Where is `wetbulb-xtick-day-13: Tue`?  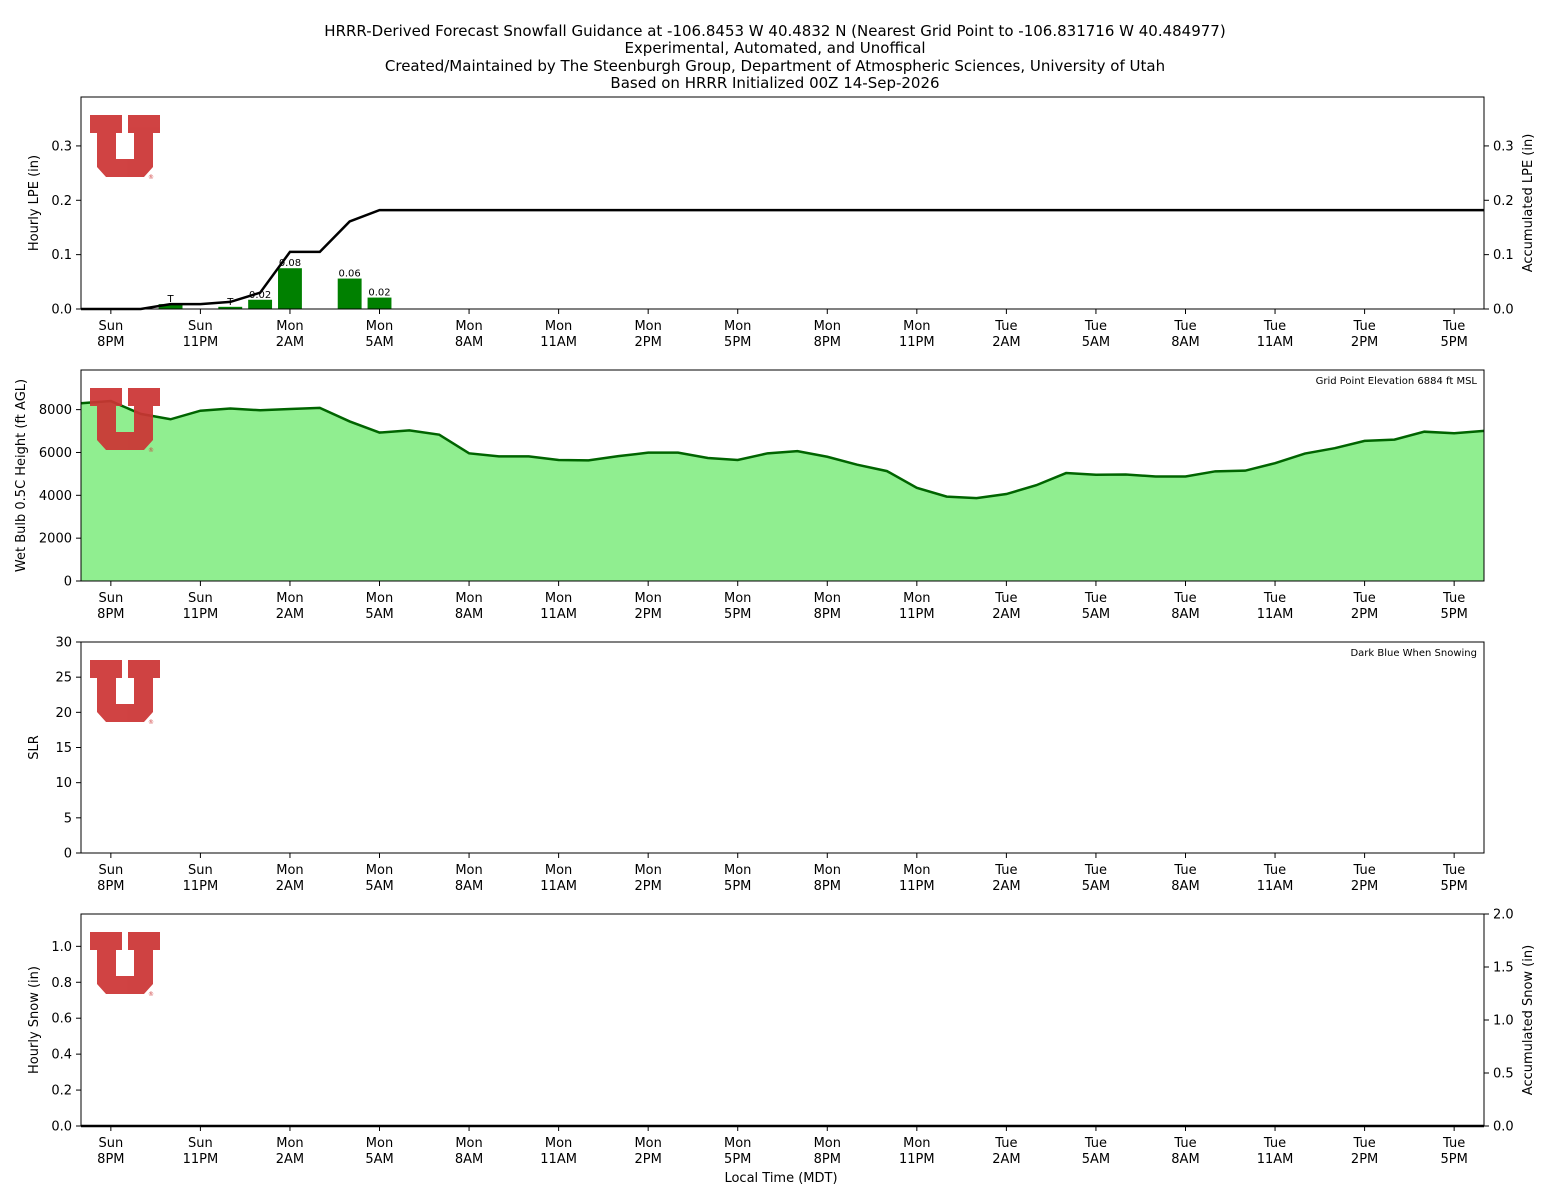 wetbulb-xtick-day-13: Tue is located at coordinates (1274, 598).